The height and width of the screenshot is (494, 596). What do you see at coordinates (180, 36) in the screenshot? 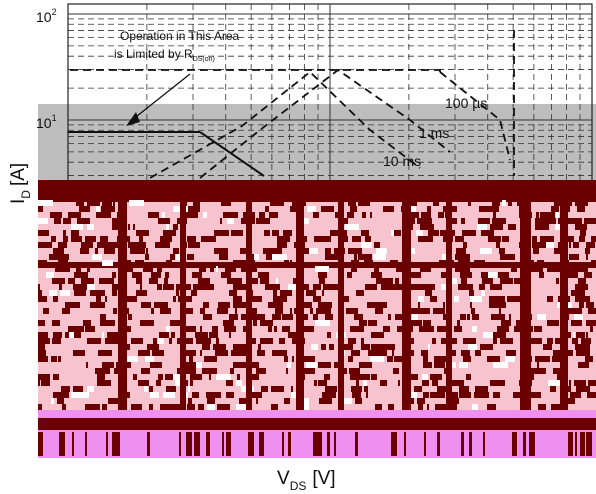
I see `annotation-line-1: Operation in This Area` at bounding box center [180, 36].